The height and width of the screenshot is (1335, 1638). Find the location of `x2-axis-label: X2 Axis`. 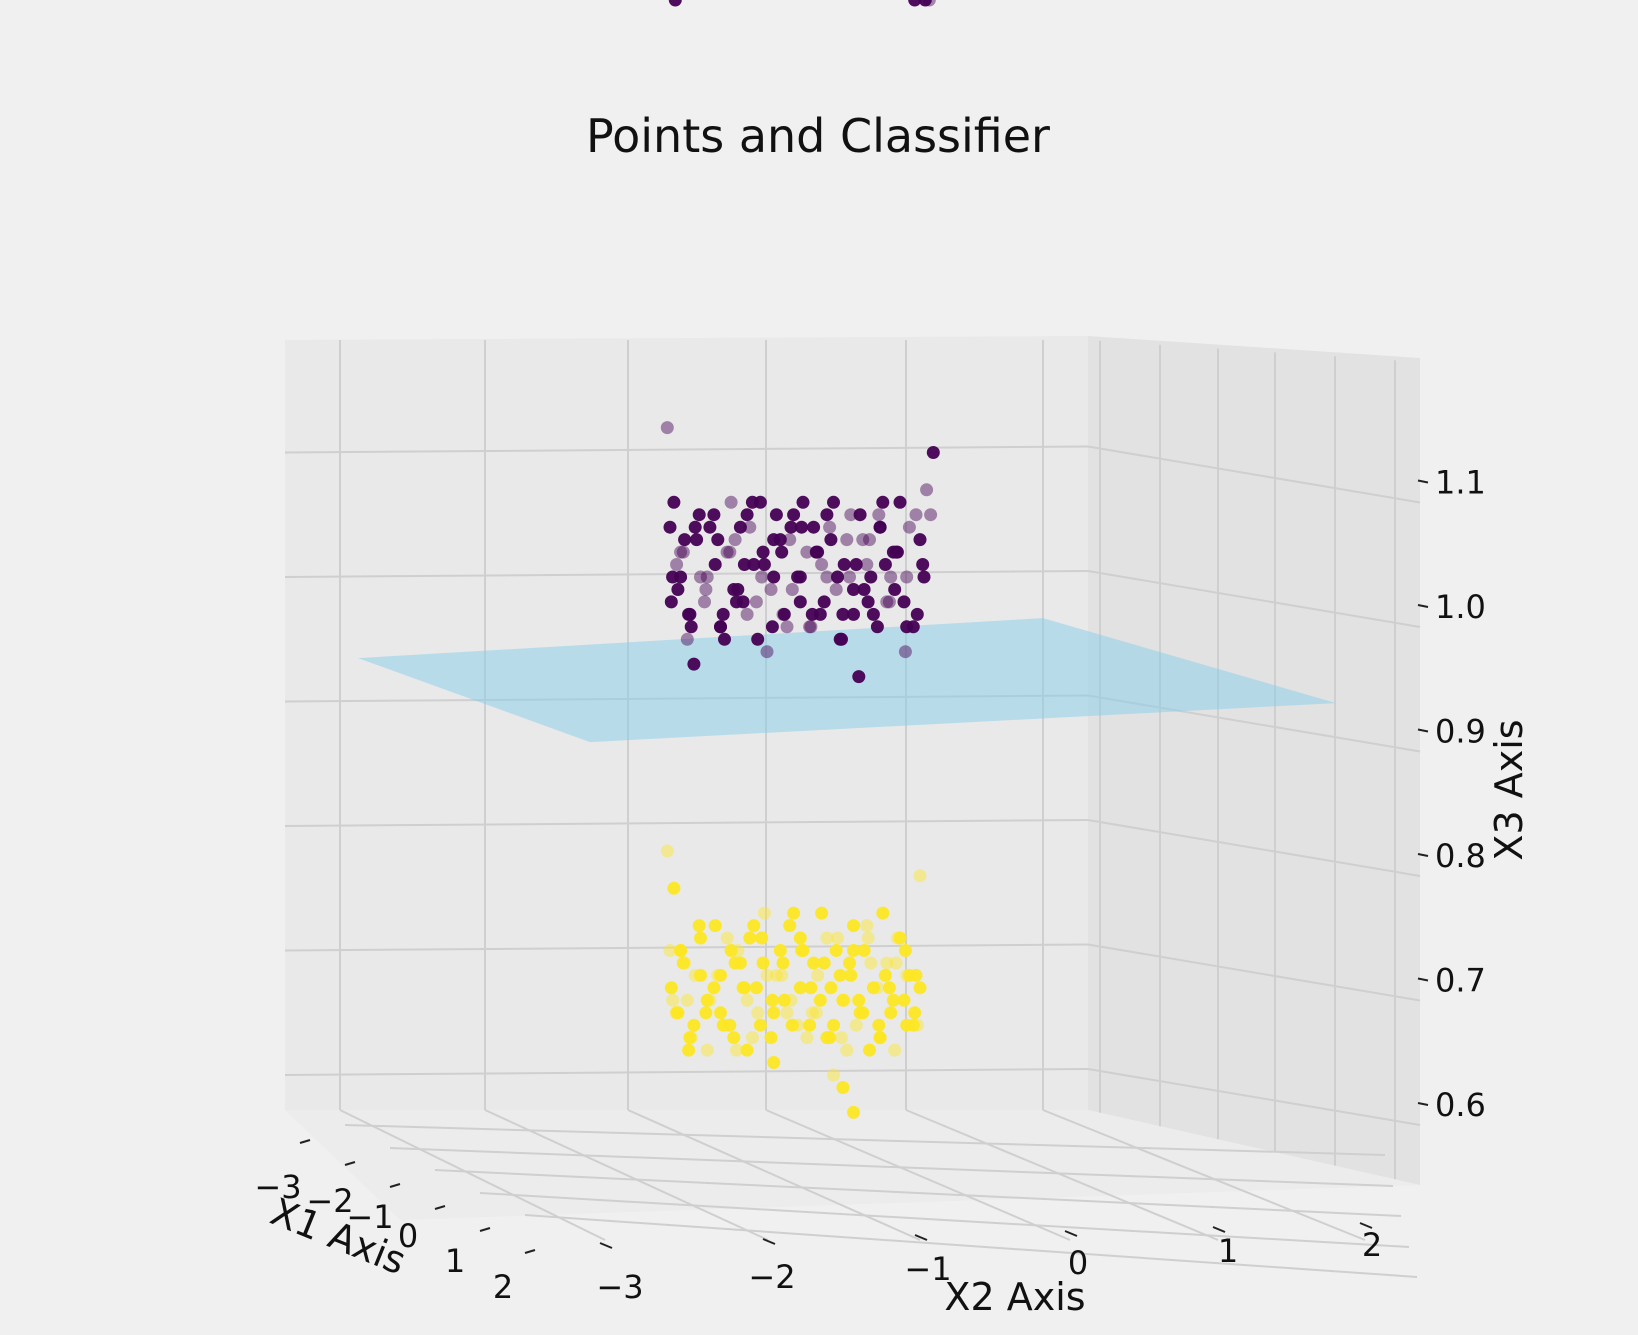

x2-axis-label: X2 Axis is located at coordinates (1014, 1297).